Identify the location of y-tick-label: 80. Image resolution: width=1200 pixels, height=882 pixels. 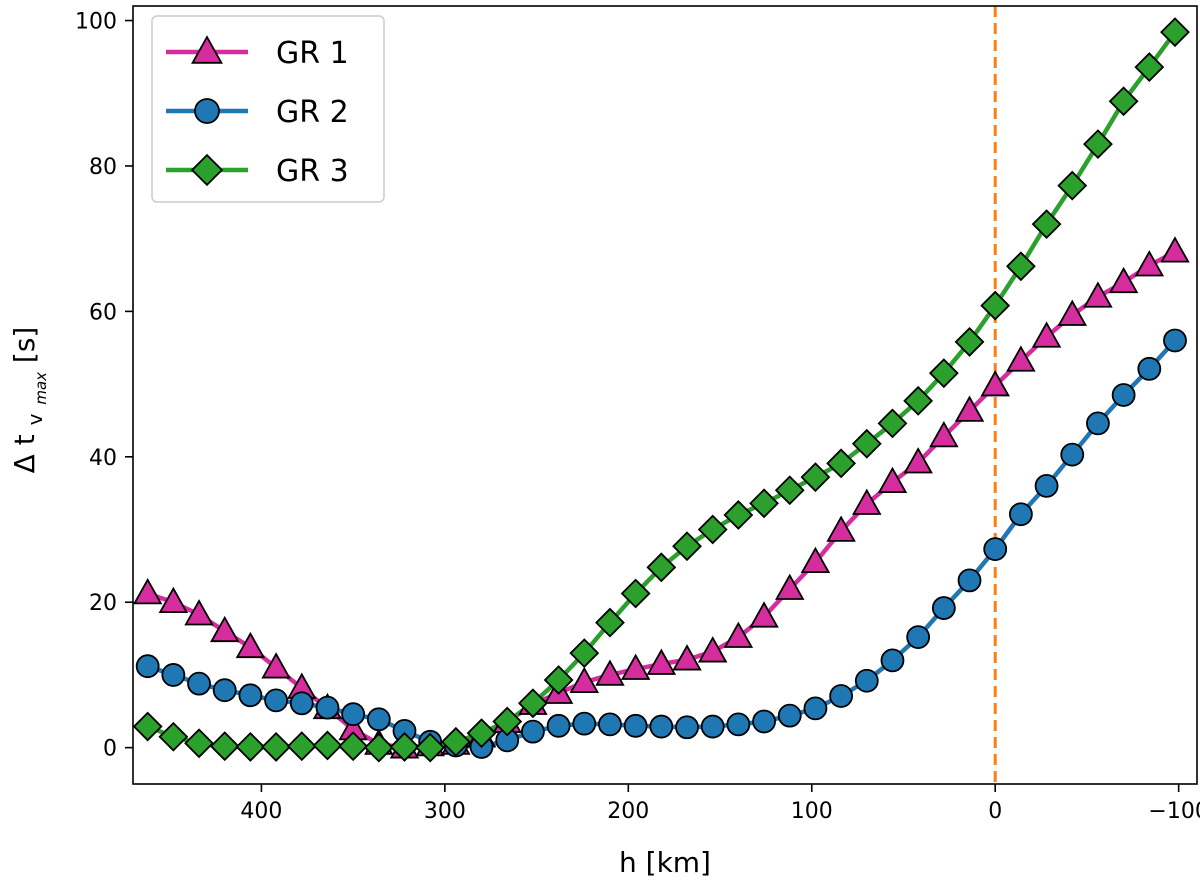
(103, 167).